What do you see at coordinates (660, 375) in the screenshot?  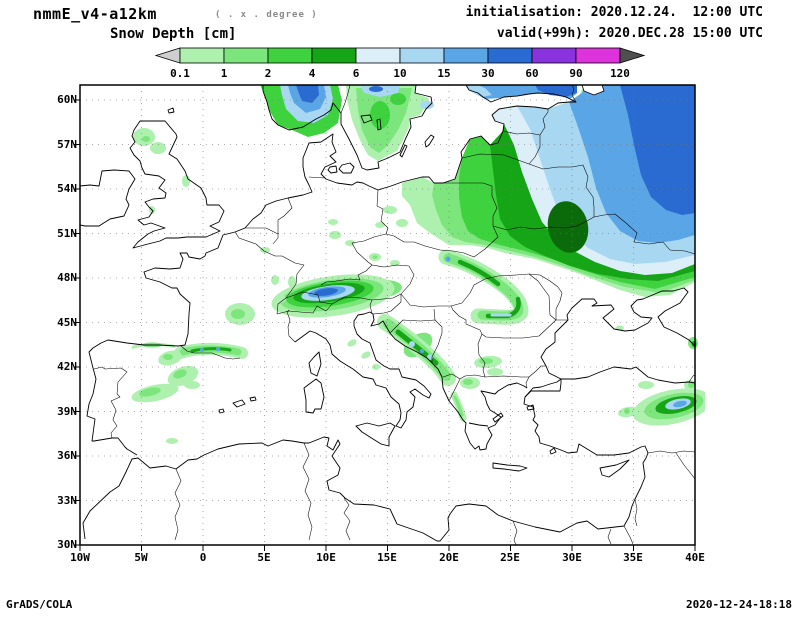 I see `snow-turkey` at bounding box center [660, 375].